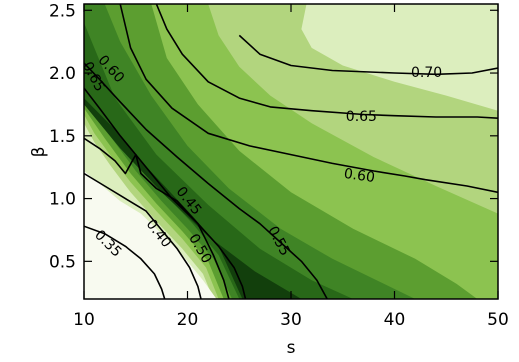  What do you see at coordinates (498, 320) in the screenshot?
I see `x-tick-label-4: 50` at bounding box center [498, 320].